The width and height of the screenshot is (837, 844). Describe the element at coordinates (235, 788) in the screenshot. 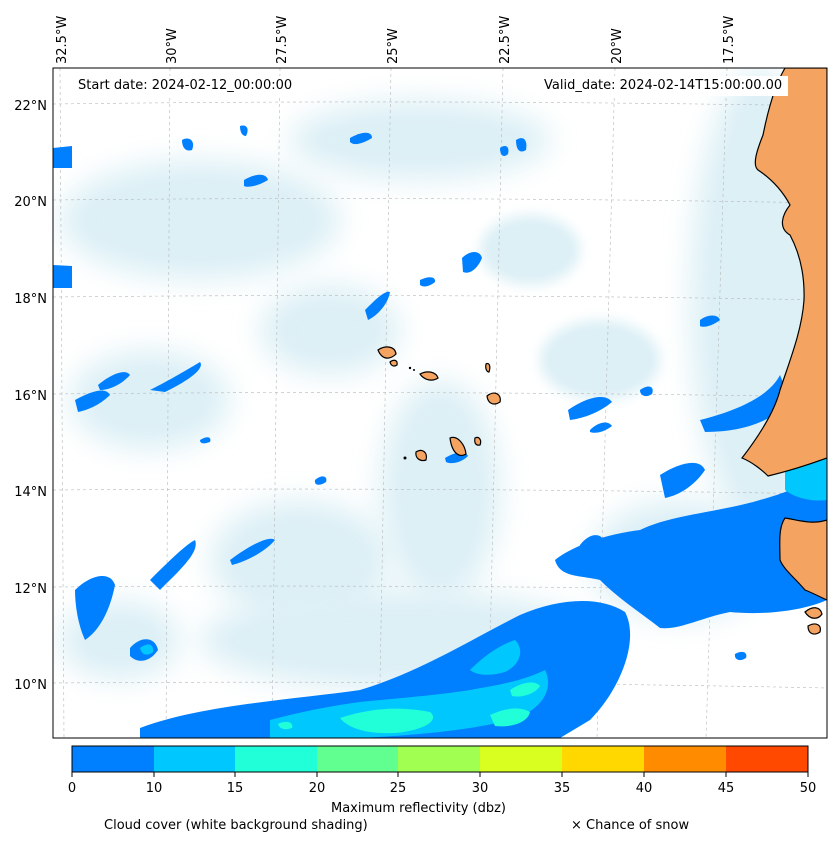

I see `colorbar-tick-label: 15` at that location.